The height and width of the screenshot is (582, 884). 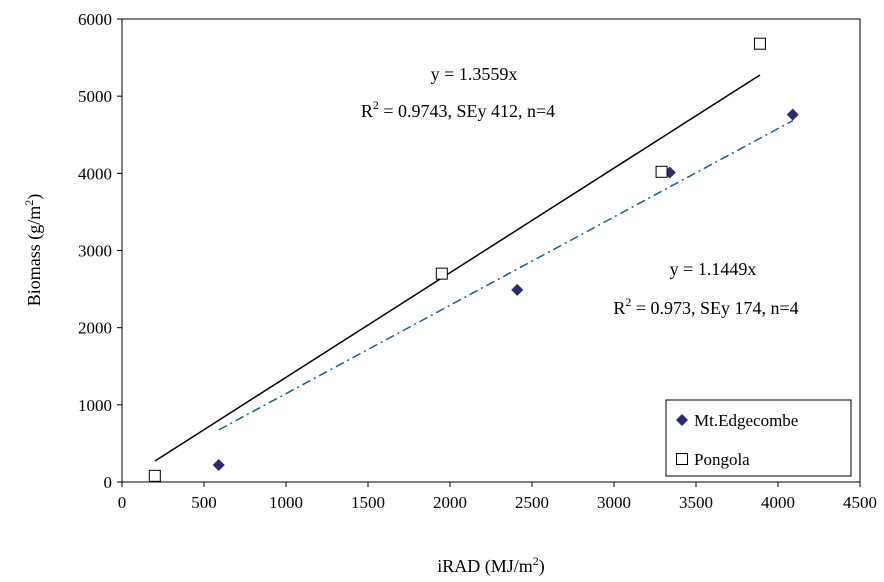 I want to click on y-tick-labels: 0 1000 2000 3000 4000 5000 6000, so click(x=95, y=251).